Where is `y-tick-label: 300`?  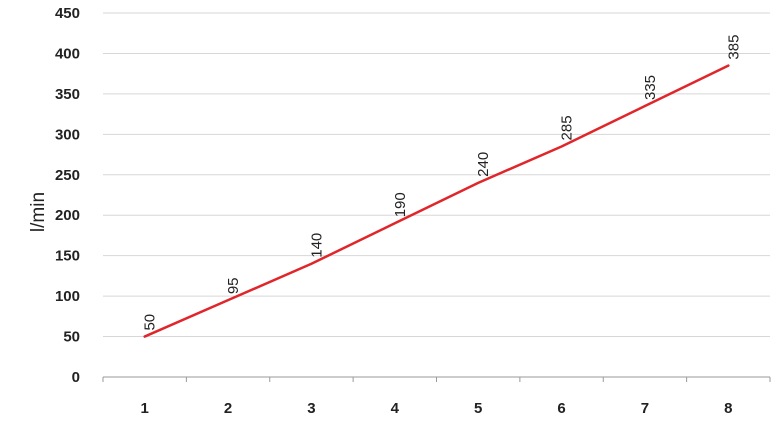
y-tick-label: 300 is located at coordinates (67, 134).